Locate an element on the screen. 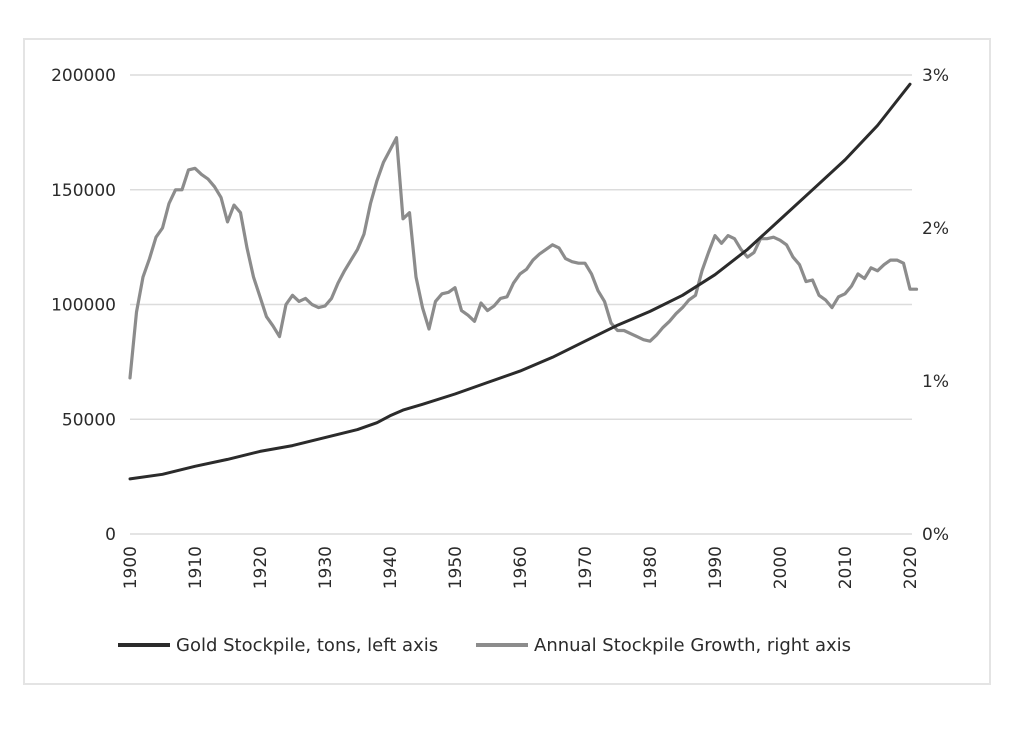  right-tick-label: 2% is located at coordinates (935, 229).